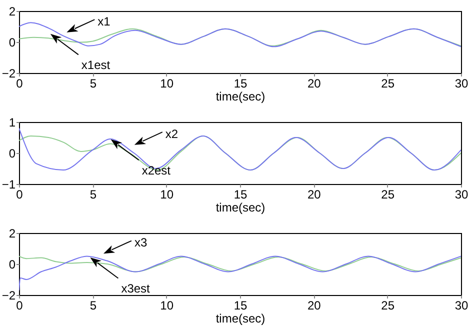 This screenshot has height=333, width=474. I want to click on y-tick-label: 1, so click(12, 123).